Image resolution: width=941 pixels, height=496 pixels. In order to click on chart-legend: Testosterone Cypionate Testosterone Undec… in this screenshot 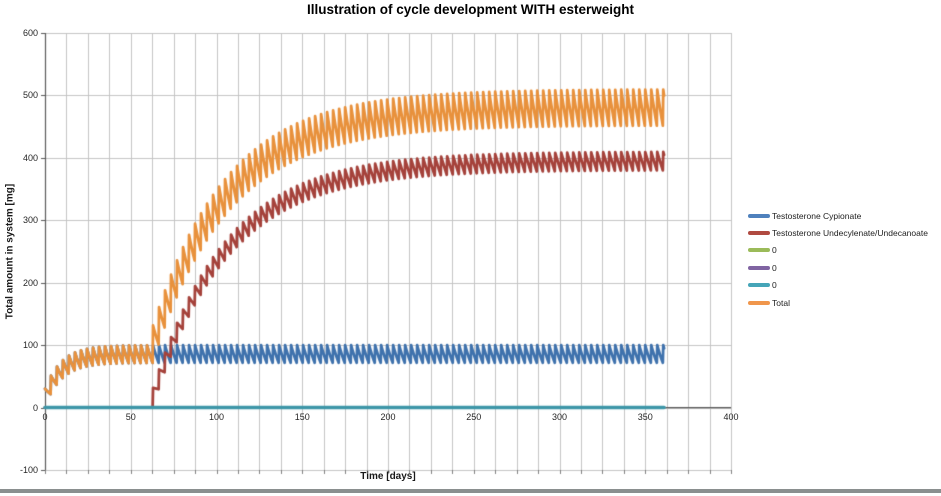, I will do `click(838, 259)`.